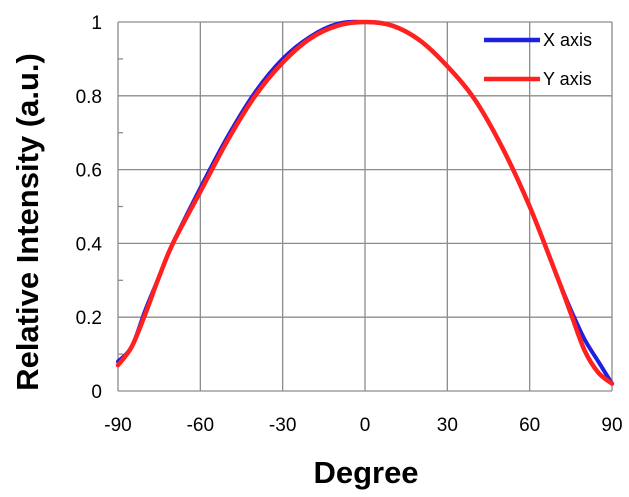 The height and width of the screenshot is (497, 629). What do you see at coordinates (96, 23) in the screenshot?
I see `y-tick-label: 1` at bounding box center [96, 23].